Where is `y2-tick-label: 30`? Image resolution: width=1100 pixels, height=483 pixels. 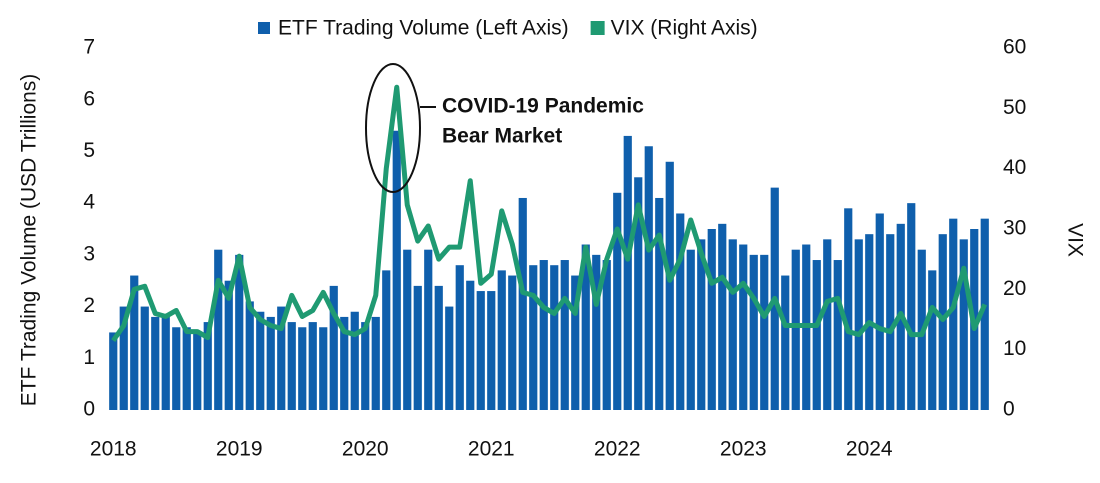
y2-tick-label: 30 is located at coordinates (1014, 228).